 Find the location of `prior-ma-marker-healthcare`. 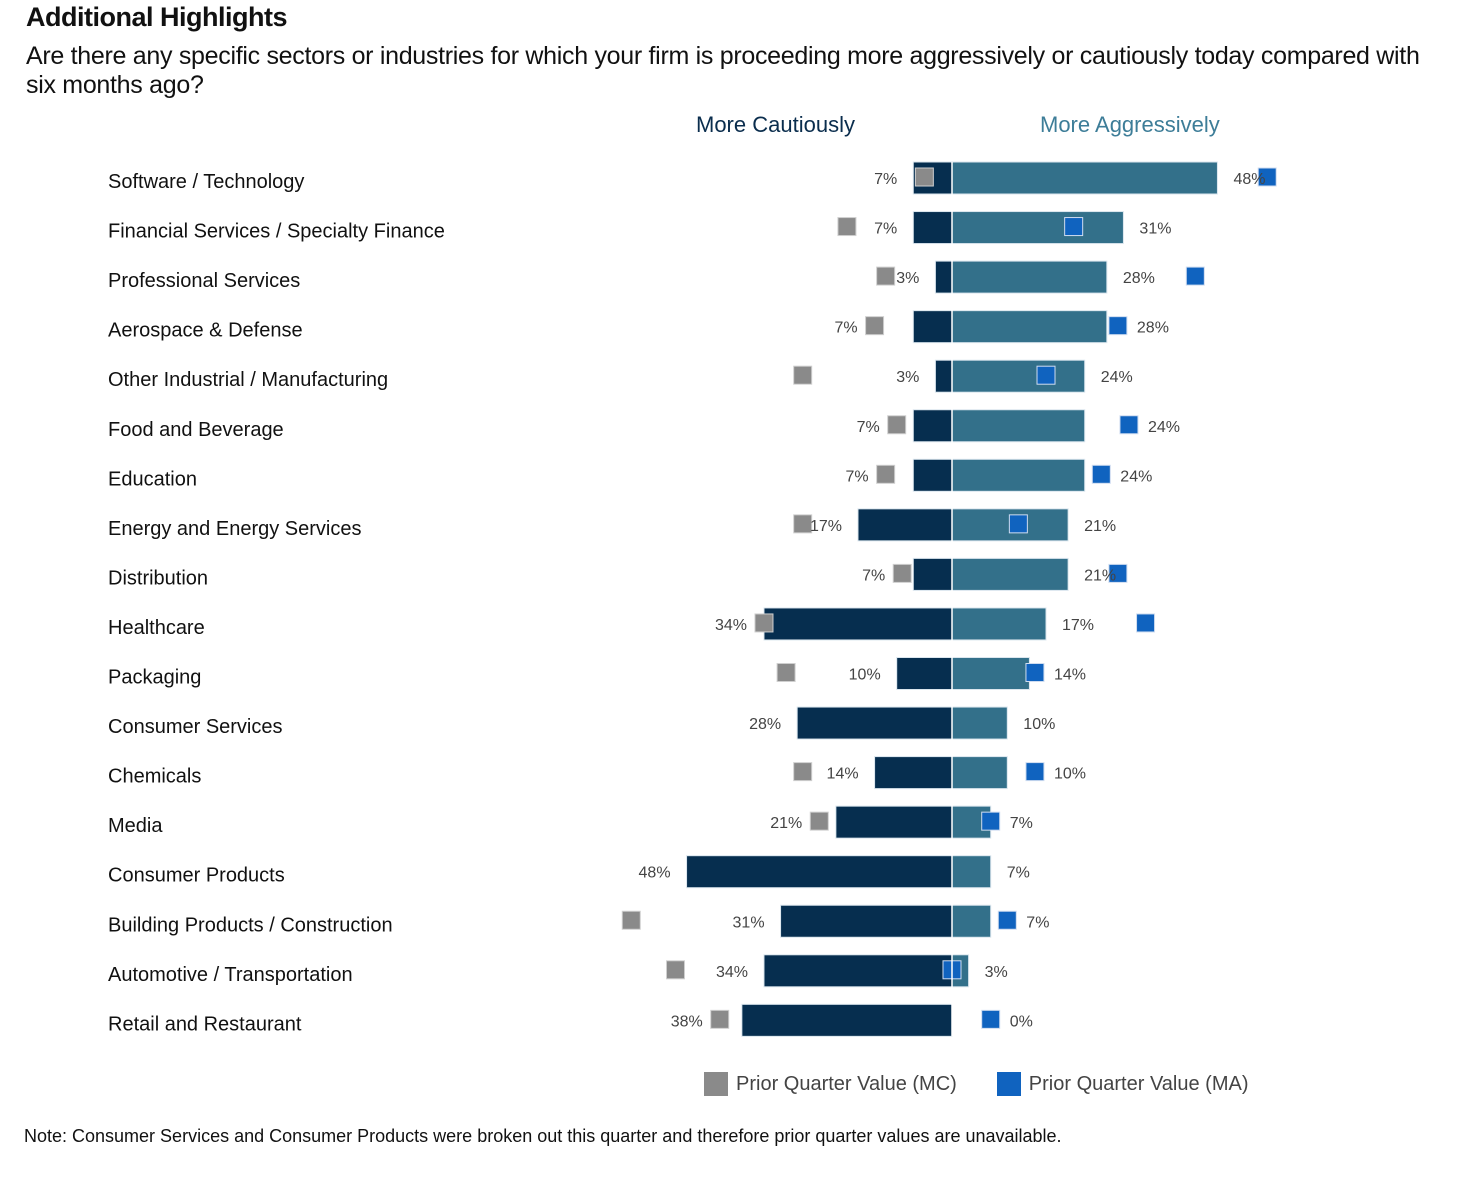

prior-ma-marker-healthcare is located at coordinates (1146, 623).